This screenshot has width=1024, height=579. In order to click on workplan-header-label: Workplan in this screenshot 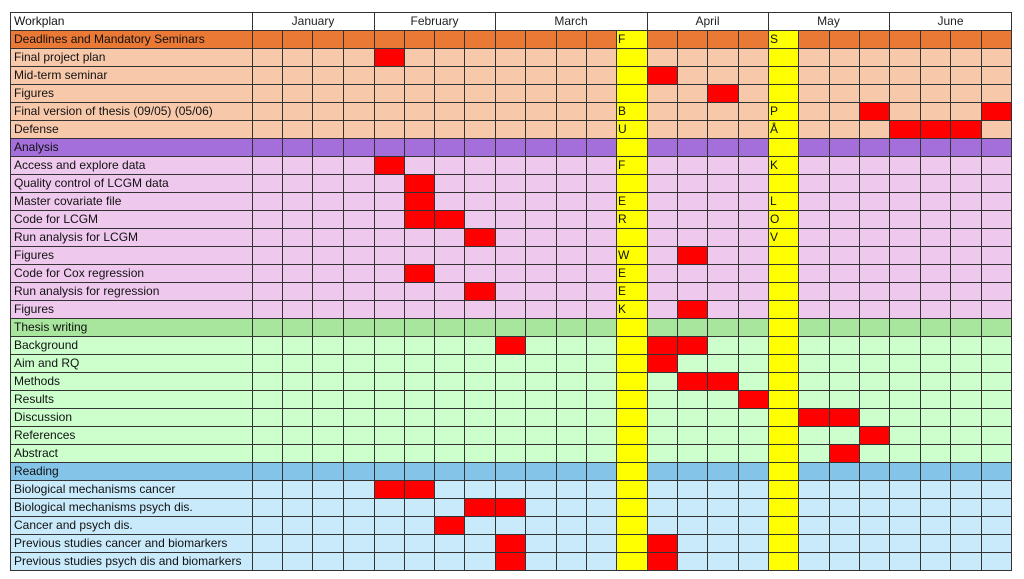, I will do `click(39, 21)`.